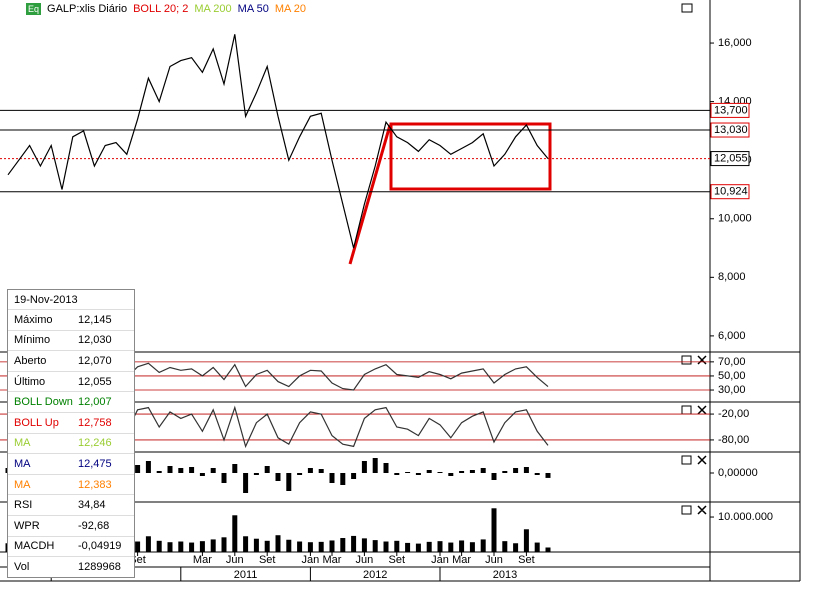 Image resolution: width=819 pixels, height=590 pixels. What do you see at coordinates (22, 463) in the screenshot?
I see `info-label: MA` at bounding box center [22, 463].